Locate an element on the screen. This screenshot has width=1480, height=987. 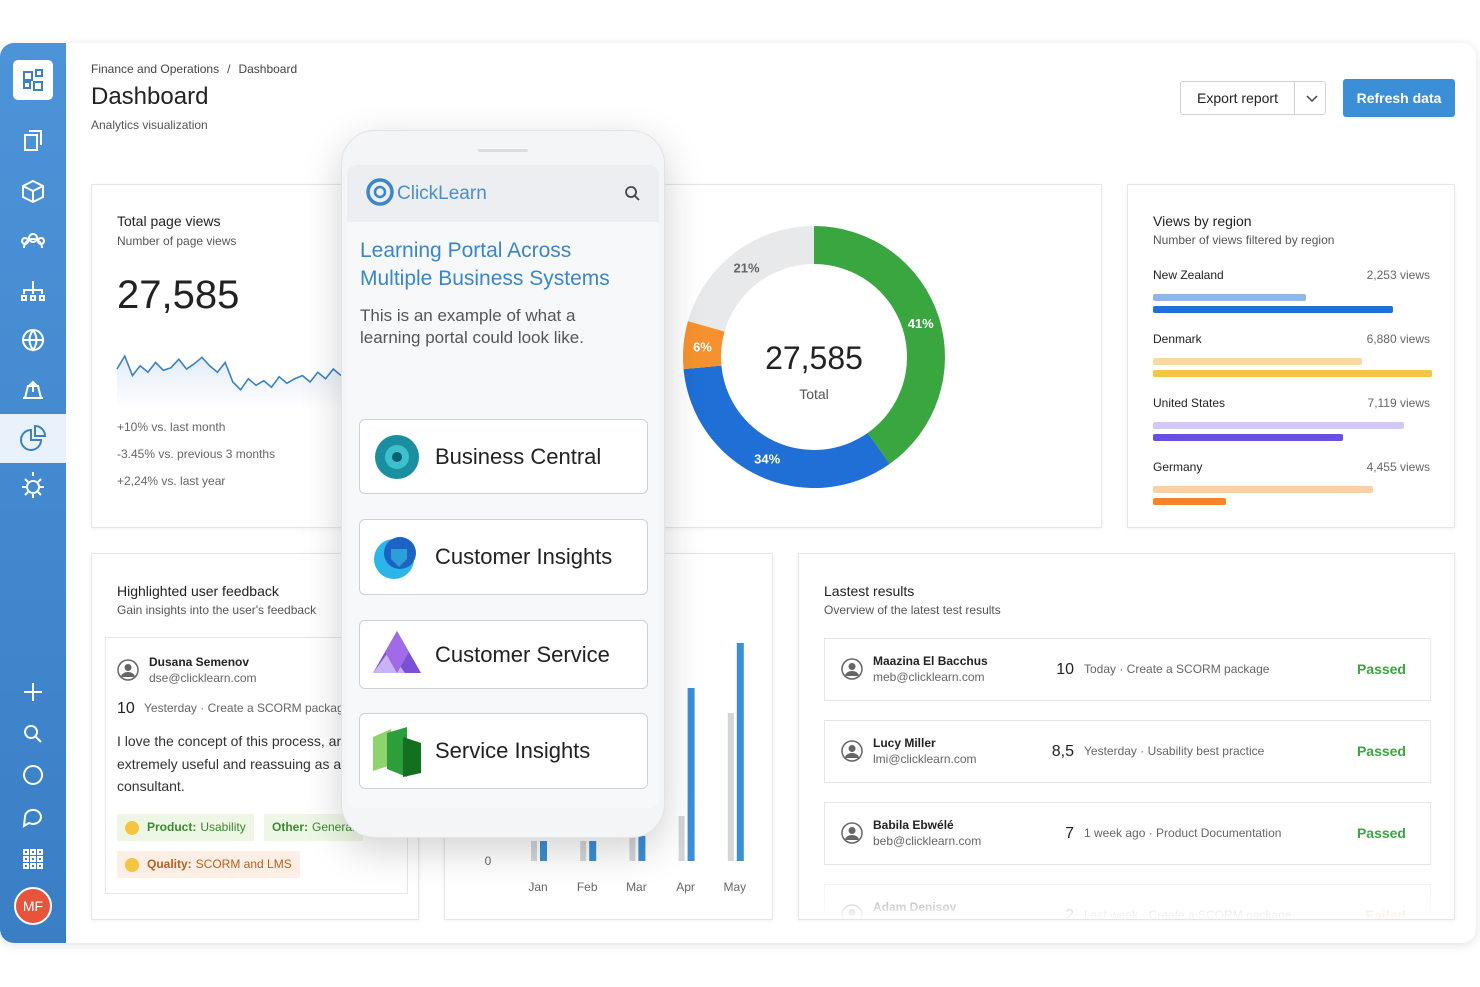
breadcrumb: Finance and Operations / Dashboard is located at coordinates (194, 69).